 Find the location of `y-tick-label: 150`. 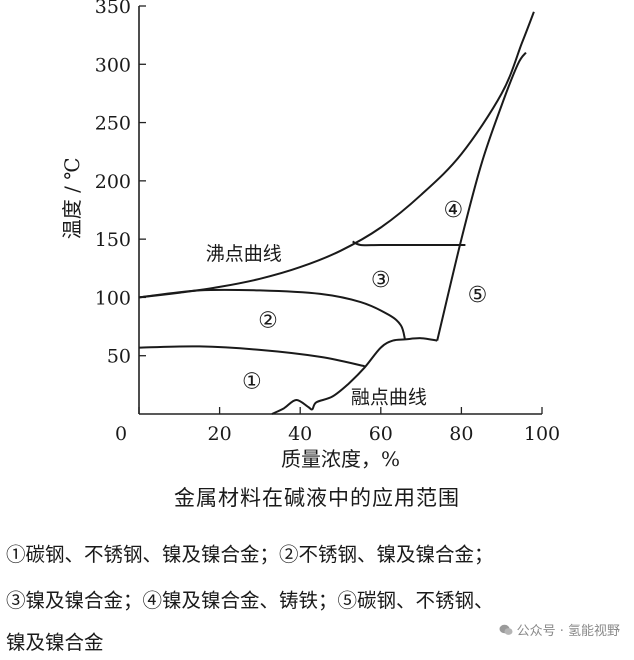

y-tick-label: 150 is located at coordinates (113, 240).